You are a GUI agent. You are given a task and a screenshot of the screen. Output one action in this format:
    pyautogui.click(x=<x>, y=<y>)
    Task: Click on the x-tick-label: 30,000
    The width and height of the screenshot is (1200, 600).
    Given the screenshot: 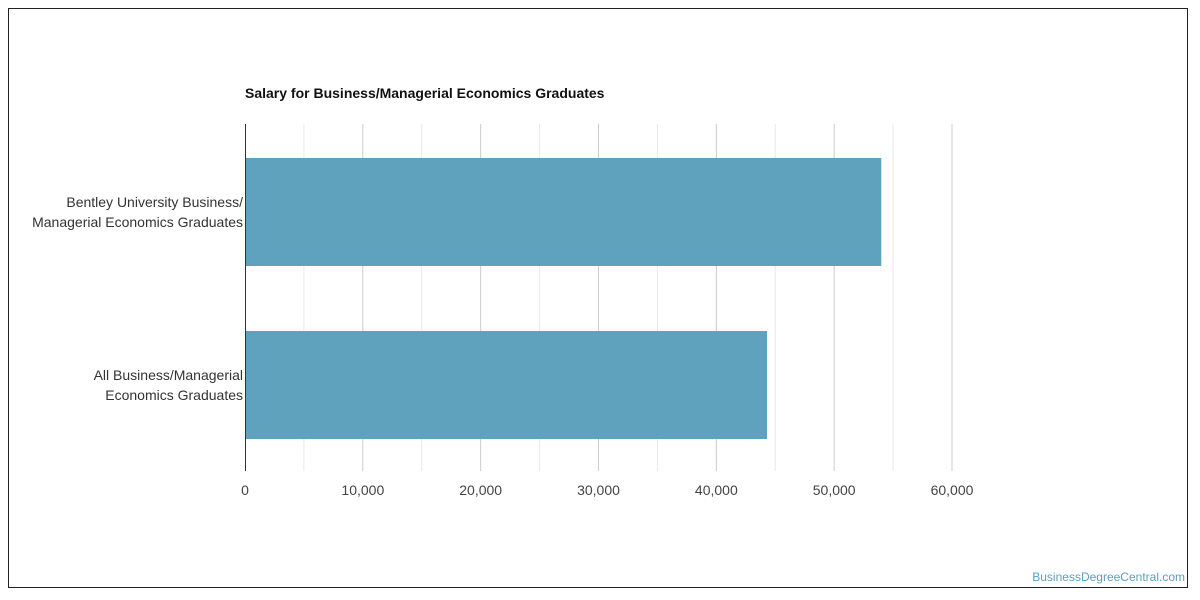 What is the action you would take?
    pyautogui.click(x=598, y=490)
    